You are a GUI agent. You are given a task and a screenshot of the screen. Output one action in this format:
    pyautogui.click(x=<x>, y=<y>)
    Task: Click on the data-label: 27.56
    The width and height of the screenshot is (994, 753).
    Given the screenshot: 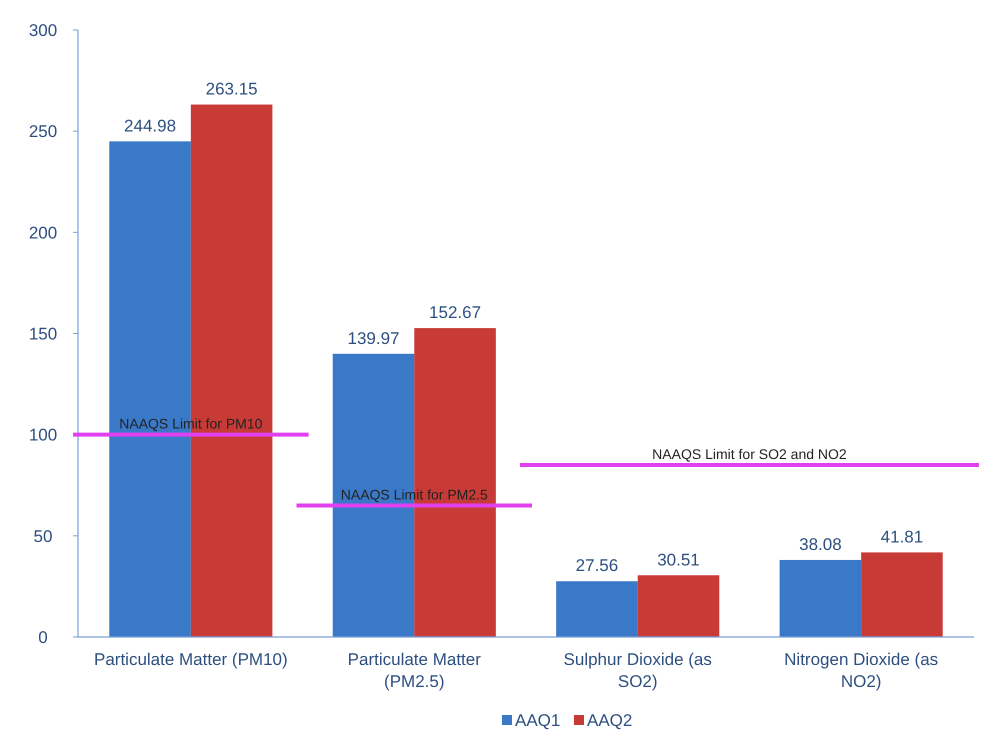 What is the action you would take?
    pyautogui.click(x=597, y=566)
    